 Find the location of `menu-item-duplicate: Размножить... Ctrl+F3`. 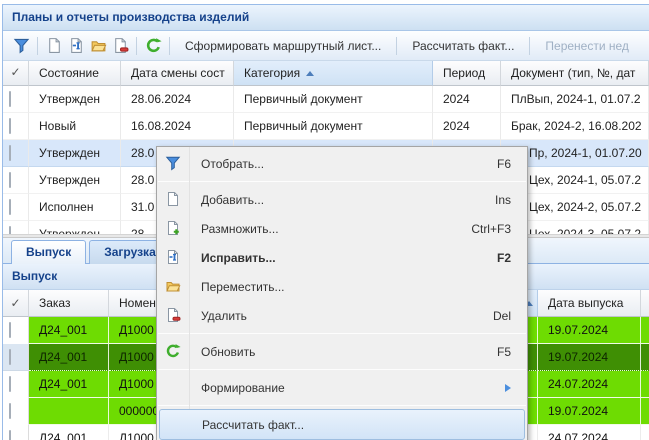

menu-item-duplicate: Размножить... Ctrl+F3 is located at coordinates (342, 228).